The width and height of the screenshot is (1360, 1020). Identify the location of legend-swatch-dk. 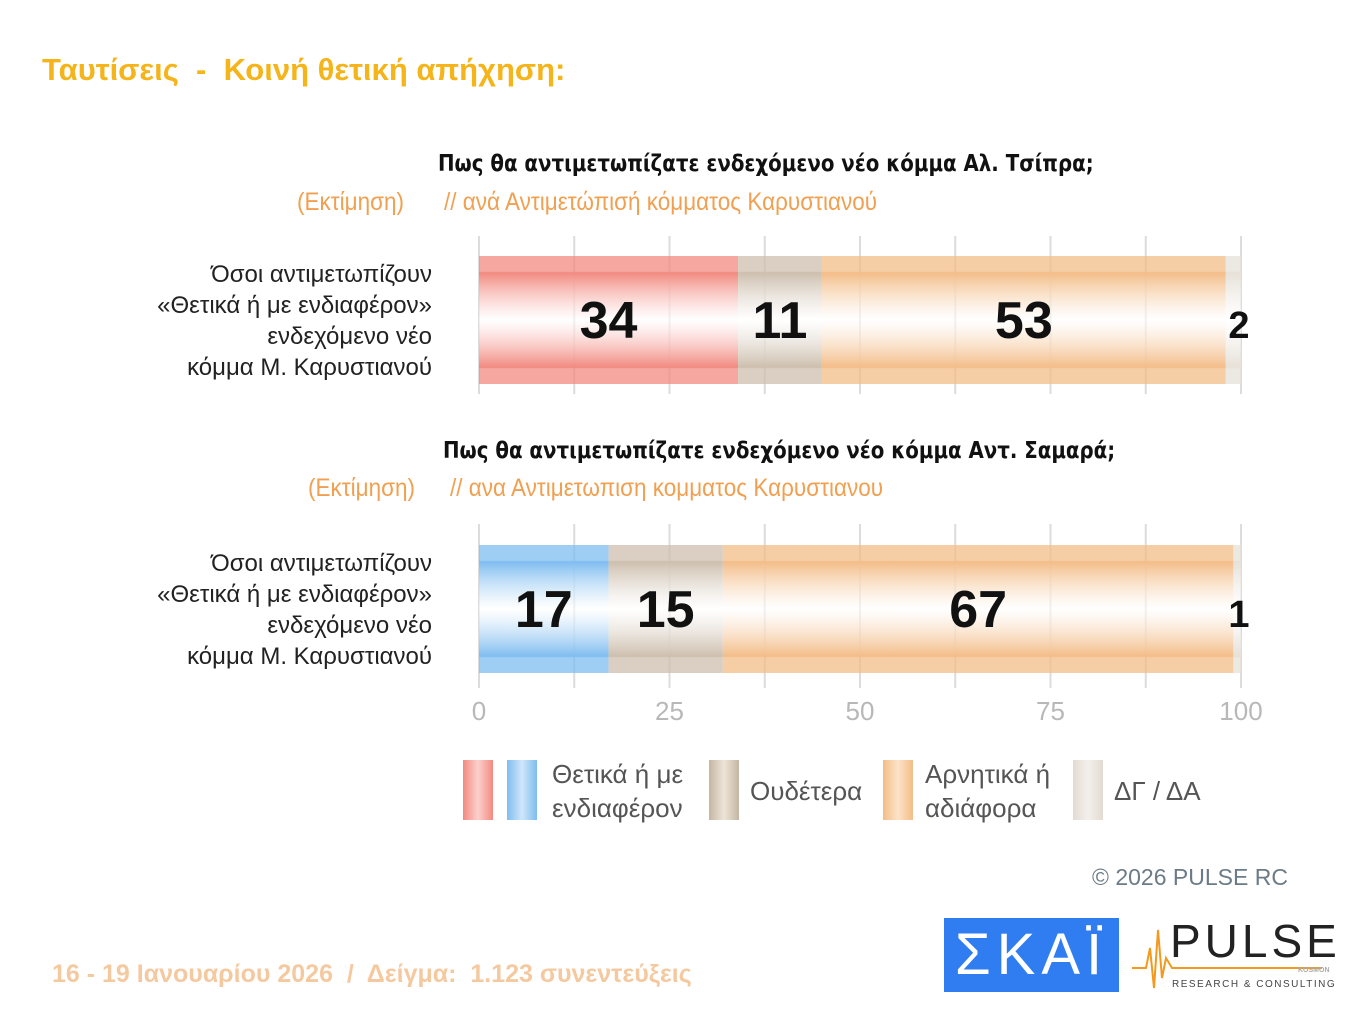
(1088, 790).